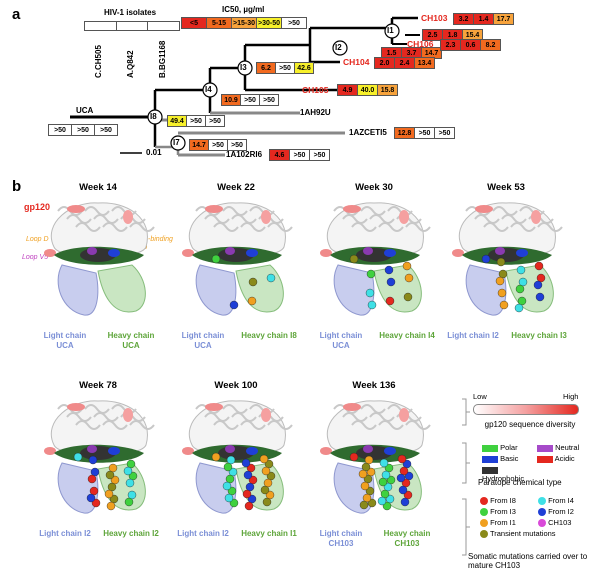 This screenshot has width=600, height=579. I want to click on legend: Low High gp120 sequence diversity, so click(530, 410).